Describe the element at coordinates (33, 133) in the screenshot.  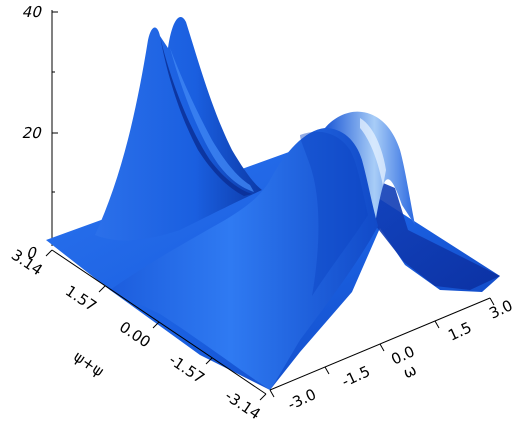
I see `z-tick-label: 20` at that location.